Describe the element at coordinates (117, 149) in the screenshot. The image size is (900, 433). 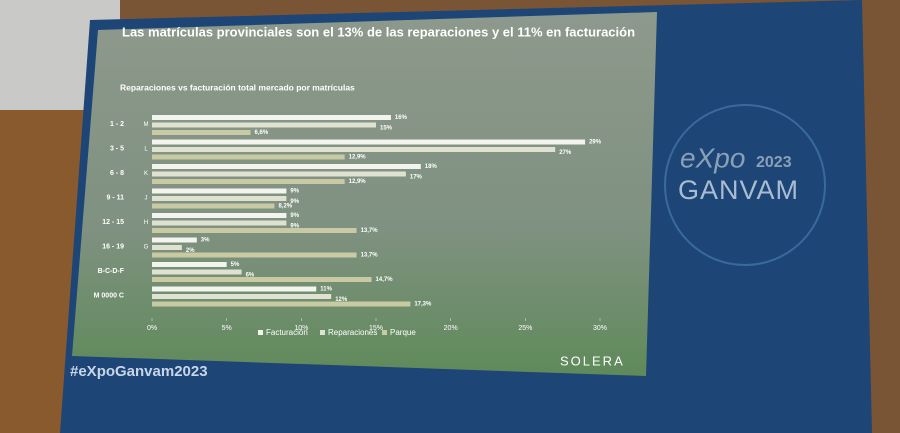
I see `y-tick-label: 3 - 5` at that location.